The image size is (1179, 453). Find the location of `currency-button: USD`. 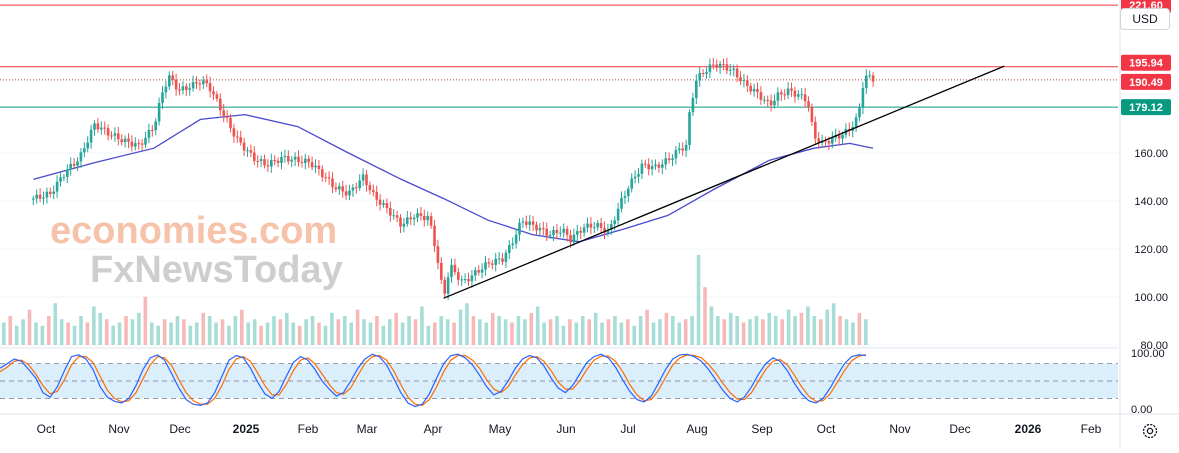

currency-button: USD is located at coordinates (1145, 19).